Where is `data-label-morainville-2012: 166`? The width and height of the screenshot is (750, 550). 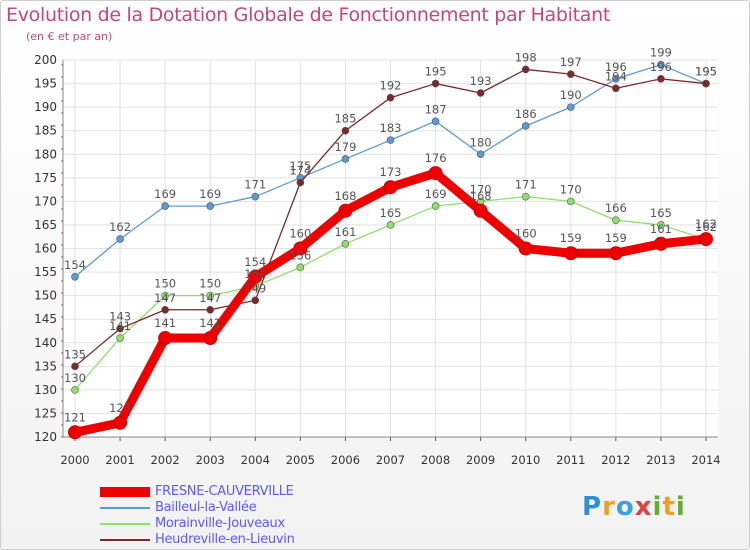
data-label-morainville-2012: 166 is located at coordinates (616, 208).